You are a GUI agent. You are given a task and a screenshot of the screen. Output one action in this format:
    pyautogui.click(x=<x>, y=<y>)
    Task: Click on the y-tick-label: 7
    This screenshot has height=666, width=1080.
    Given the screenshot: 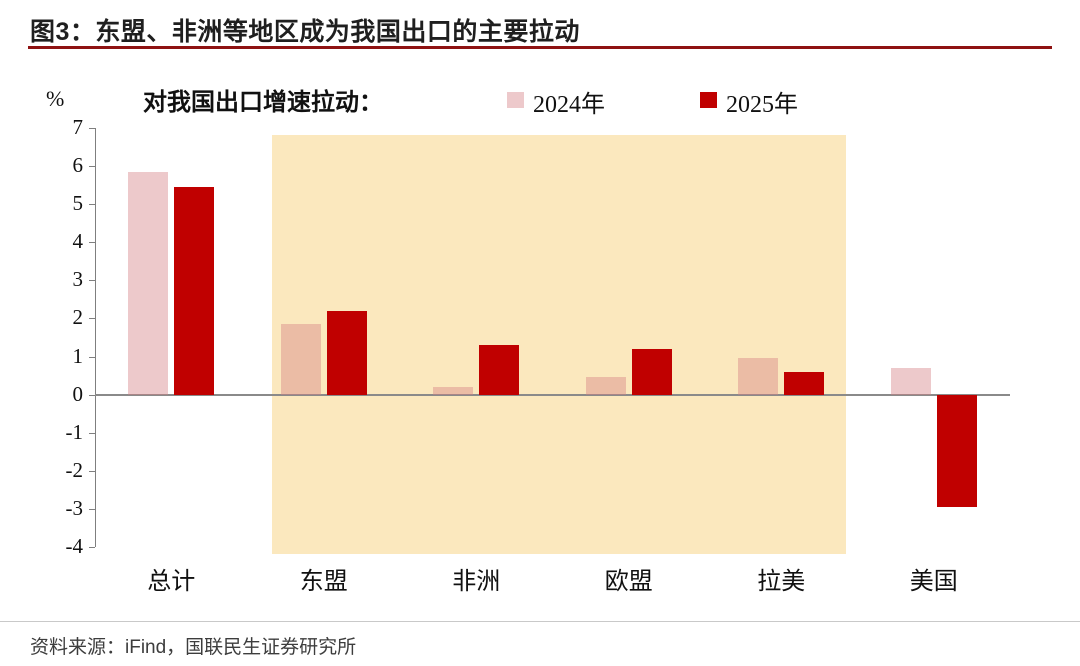 What is the action you would take?
    pyautogui.click(x=78, y=127)
    